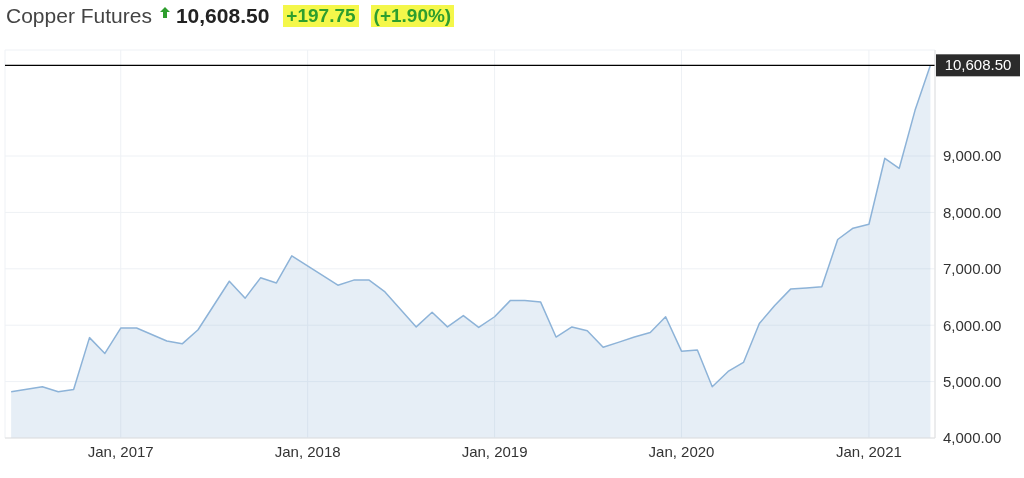 Image resolution: width=1024 pixels, height=478 pixels. What do you see at coordinates (972, 212) in the screenshot?
I see `y-tick-label: 8,000.00` at bounding box center [972, 212].